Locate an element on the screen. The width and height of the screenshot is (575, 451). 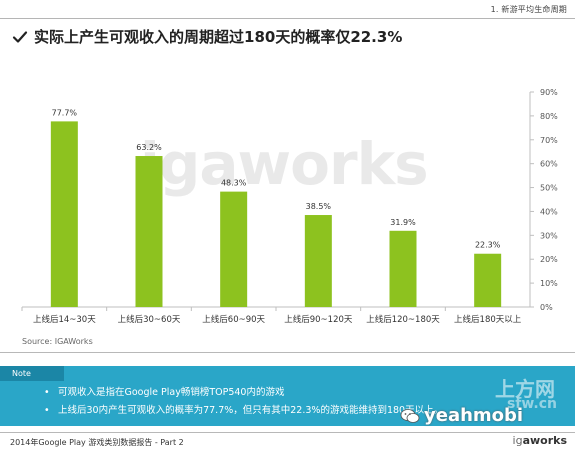
note-item: 可观收入是指在Google Play畅销榜TOP540内的游戏 is located at coordinates (243, 393).